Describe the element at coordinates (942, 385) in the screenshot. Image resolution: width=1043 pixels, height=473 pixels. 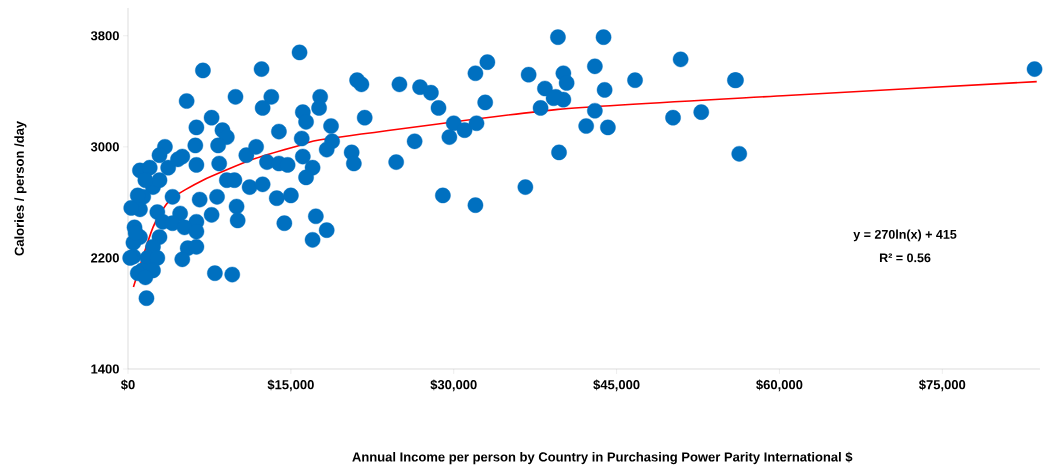
I see `x-tick-label: $75,000` at that location.